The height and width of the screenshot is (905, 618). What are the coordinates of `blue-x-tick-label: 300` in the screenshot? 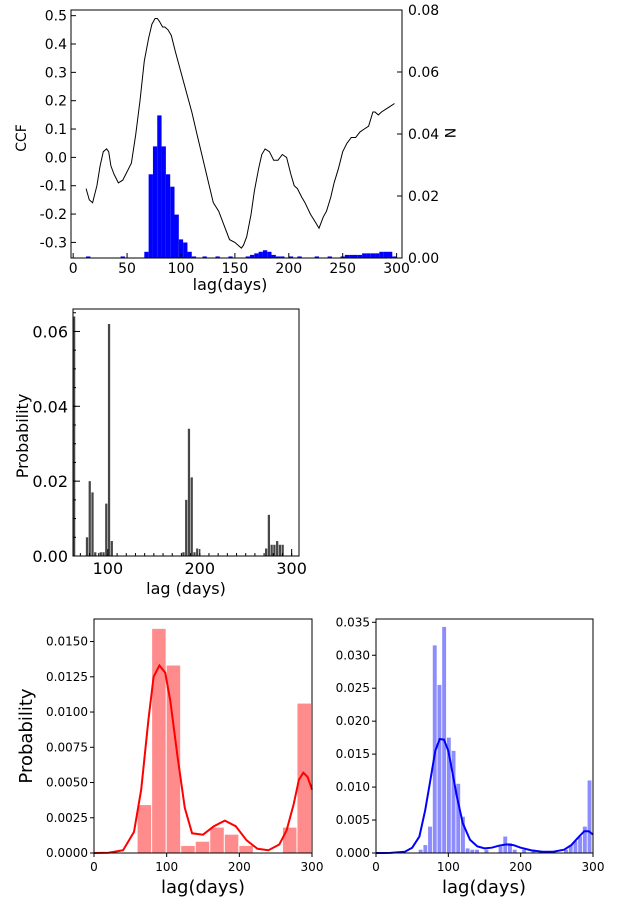 It's located at (593, 867).